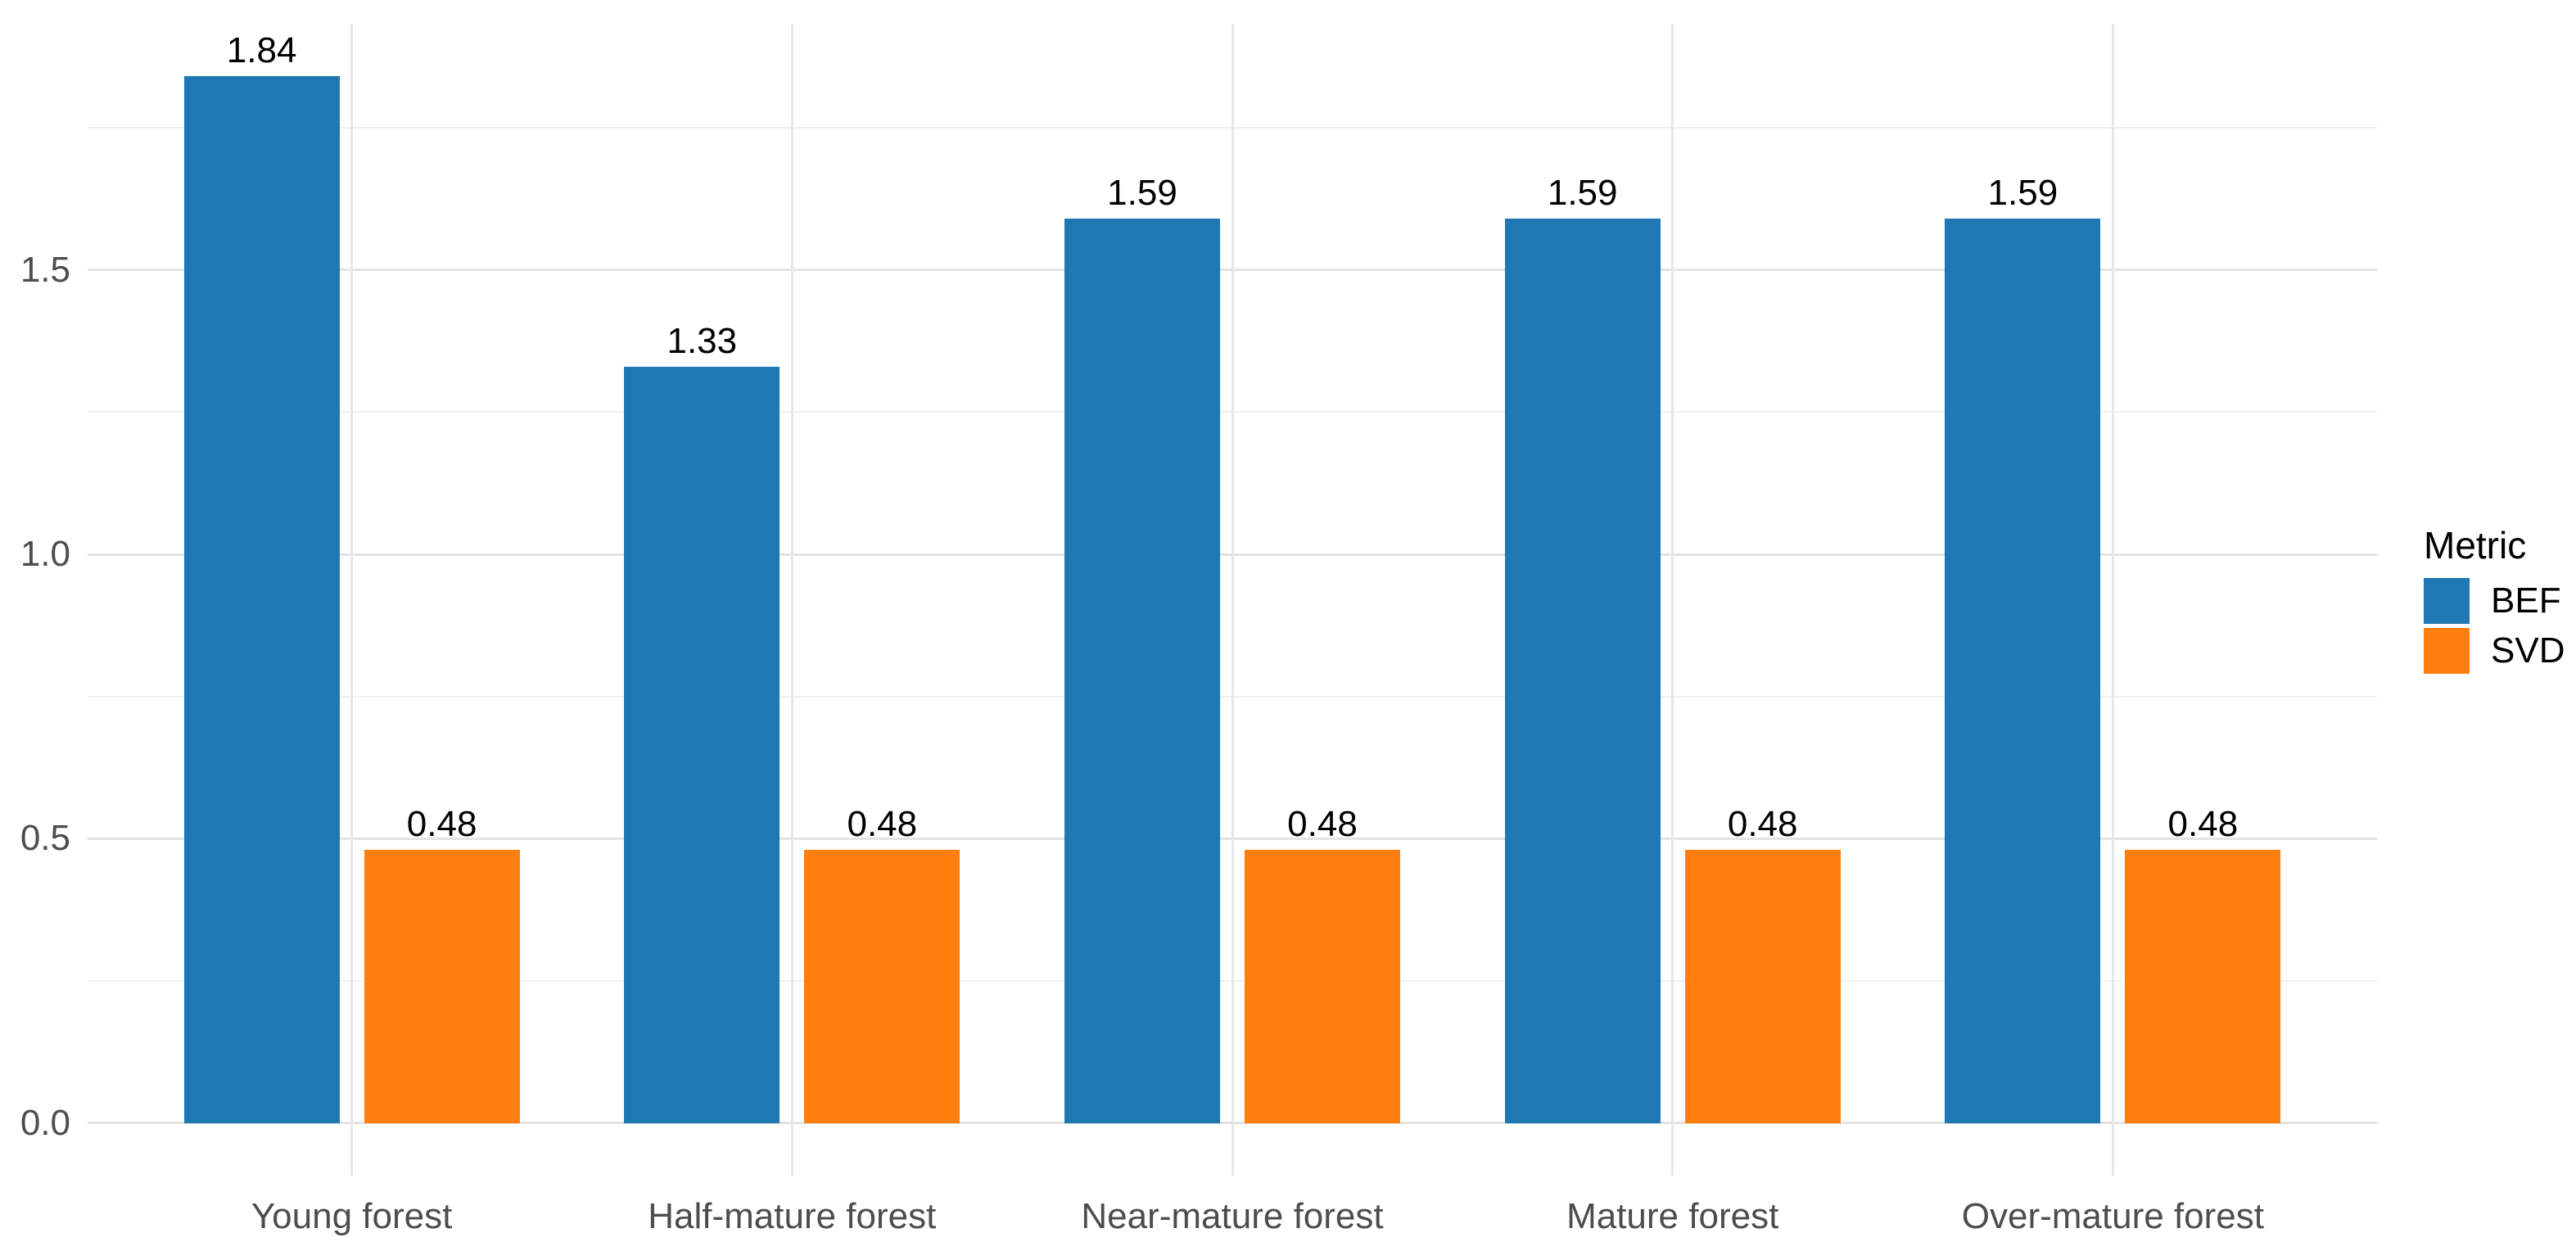  I want to click on legend-swatch-bef, so click(2447, 601).